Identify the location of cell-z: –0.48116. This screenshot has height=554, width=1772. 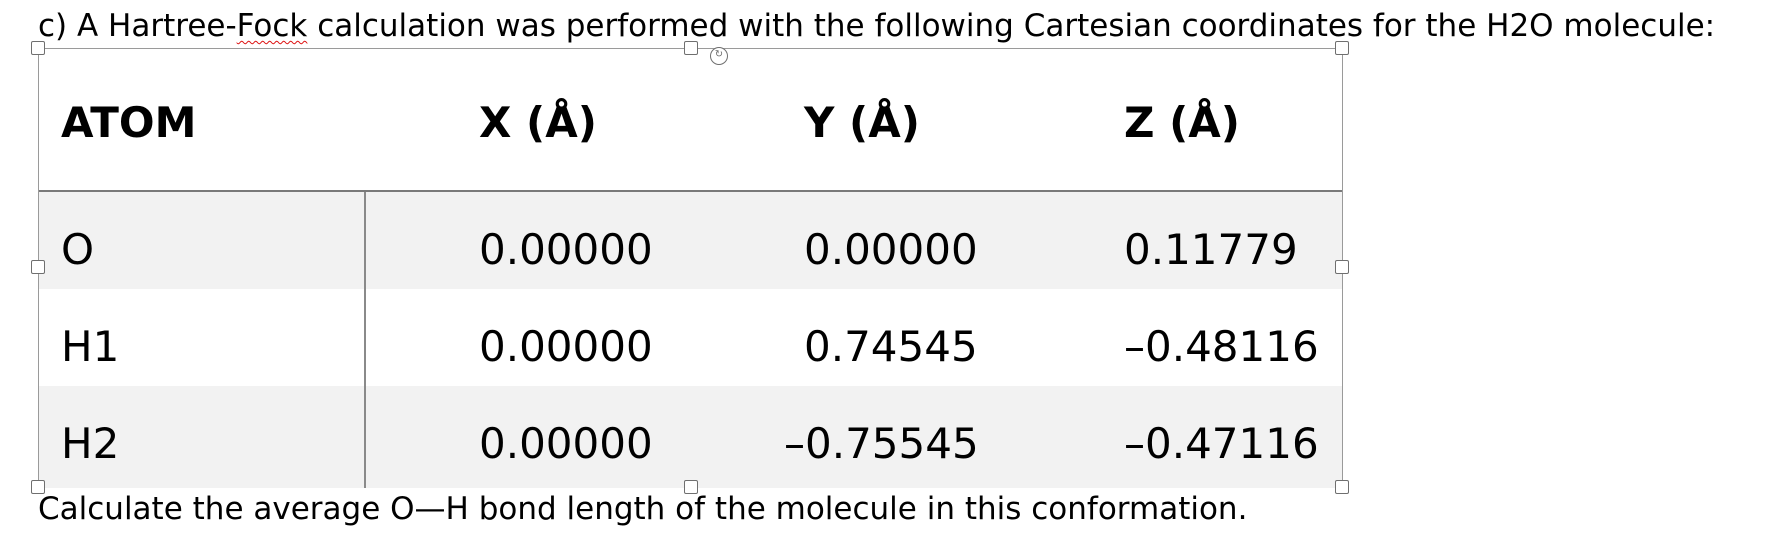
(1221, 346).